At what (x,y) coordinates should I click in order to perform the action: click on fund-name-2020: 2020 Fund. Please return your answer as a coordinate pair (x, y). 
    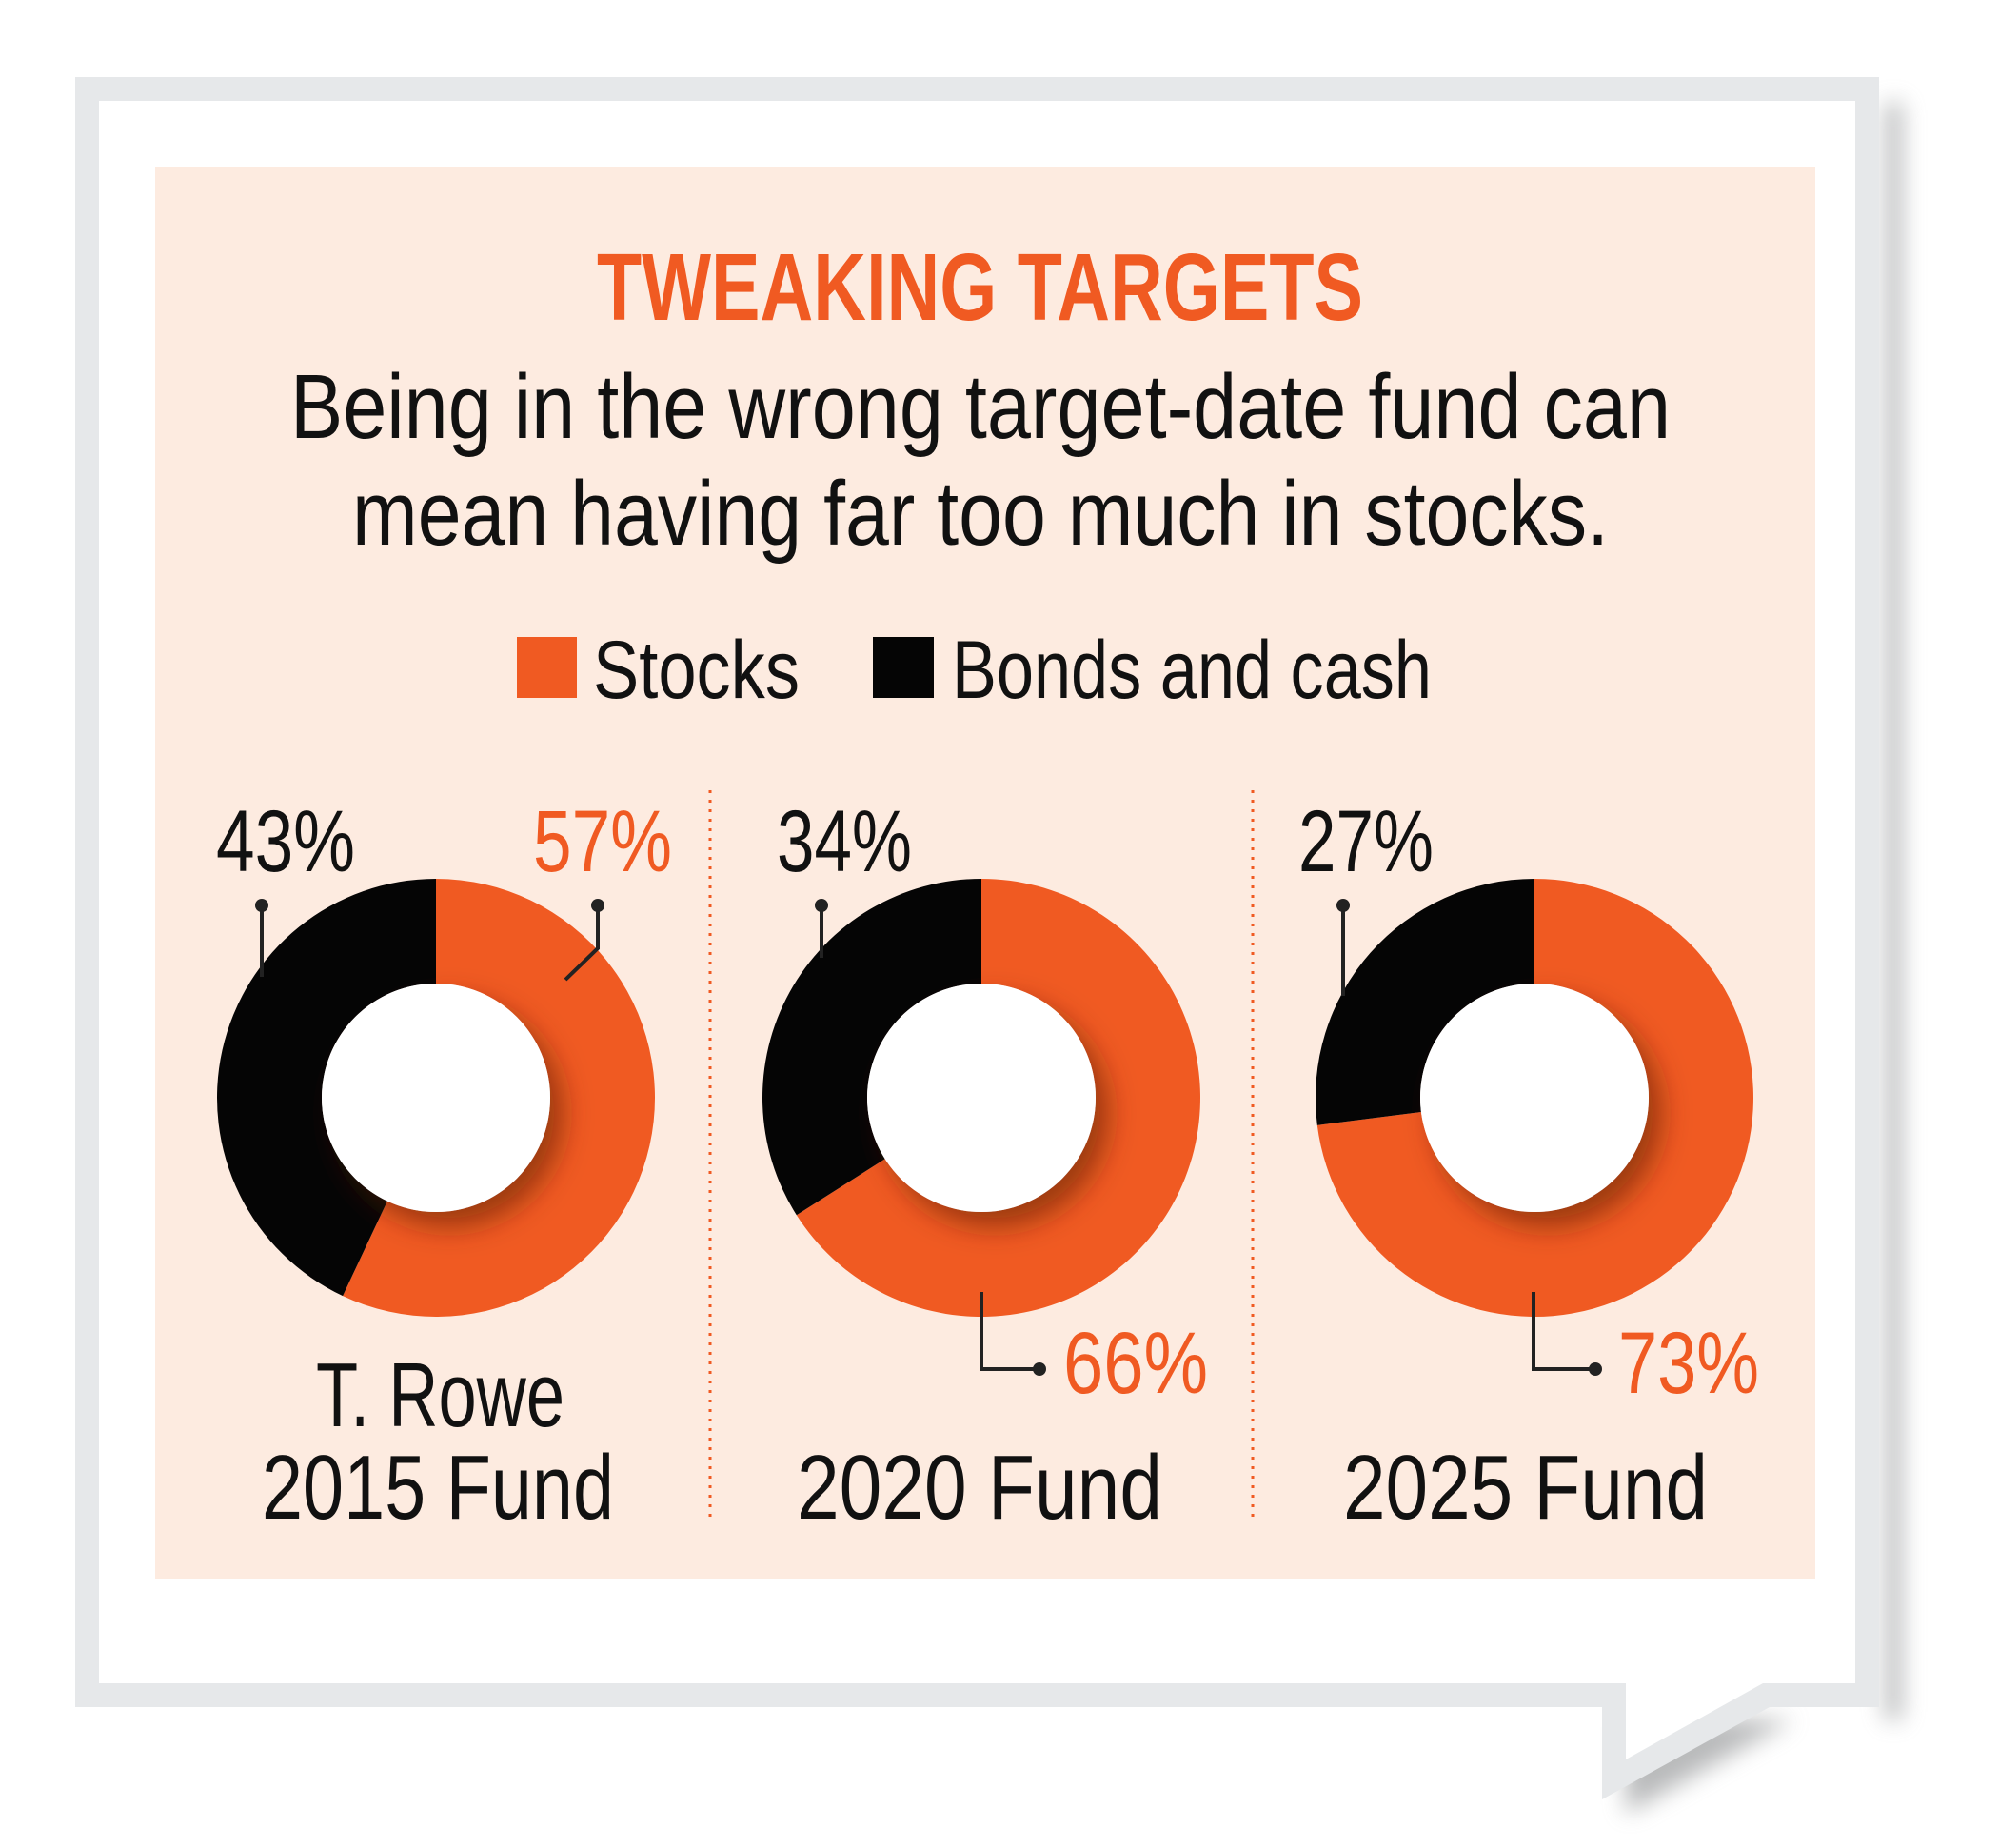
    Looking at the image, I should click on (980, 1488).